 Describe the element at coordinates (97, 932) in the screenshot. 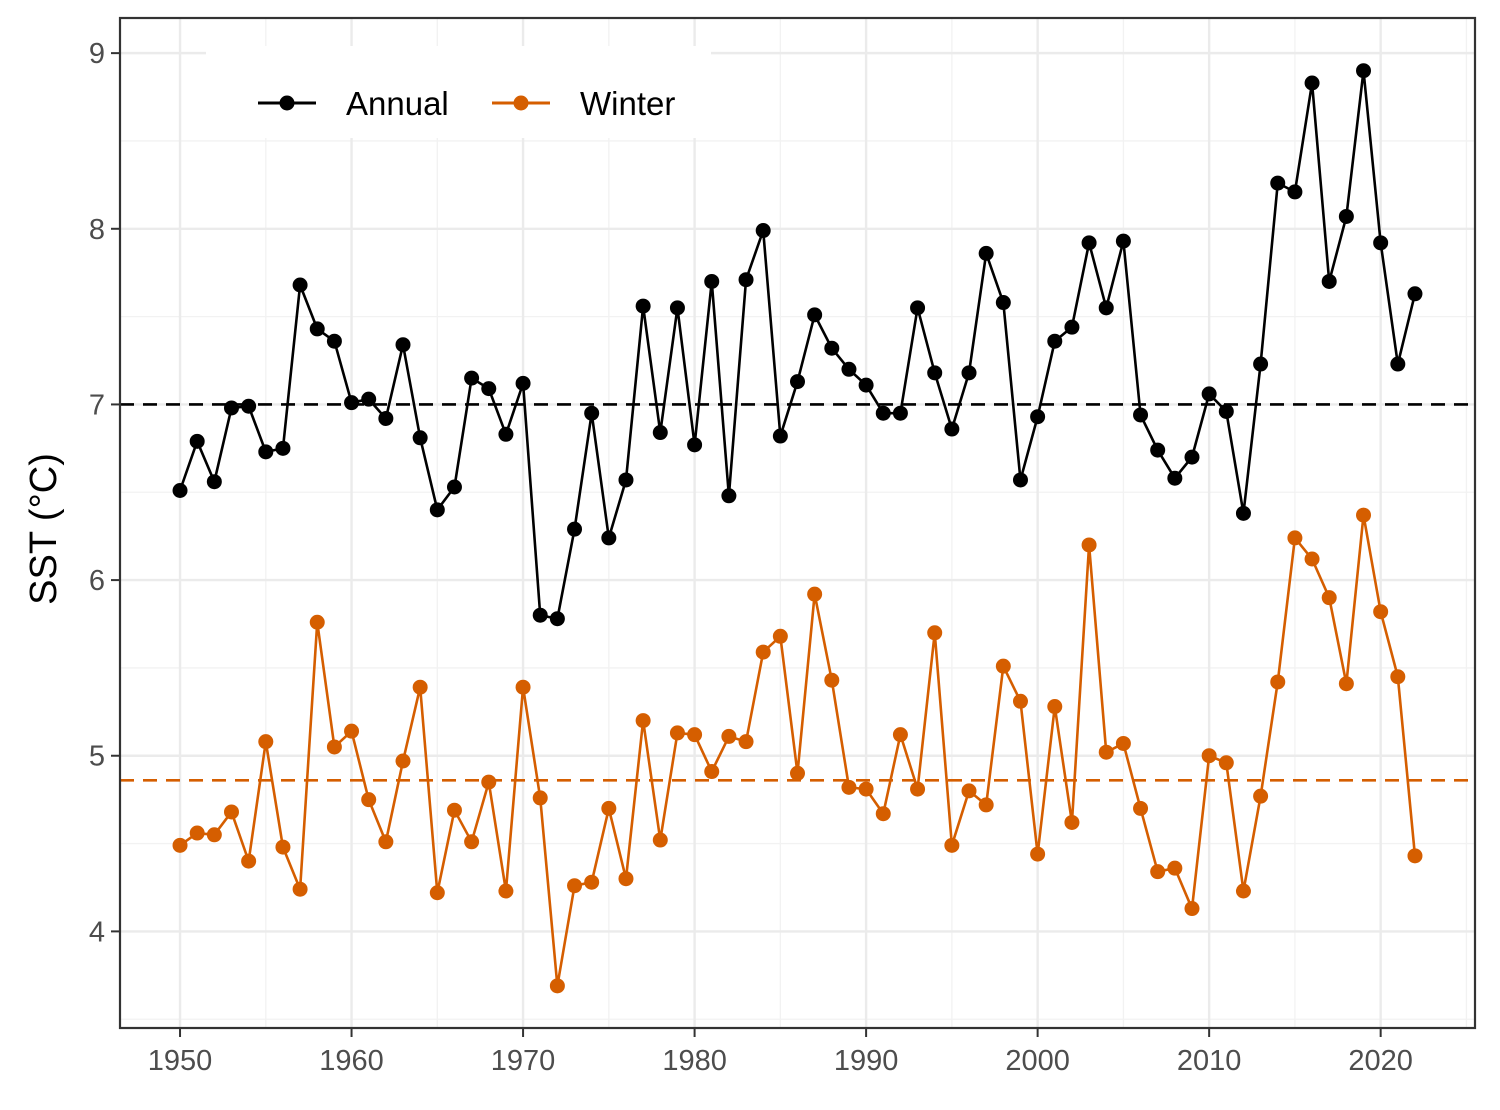

I see `y-tick-label: 4` at that location.